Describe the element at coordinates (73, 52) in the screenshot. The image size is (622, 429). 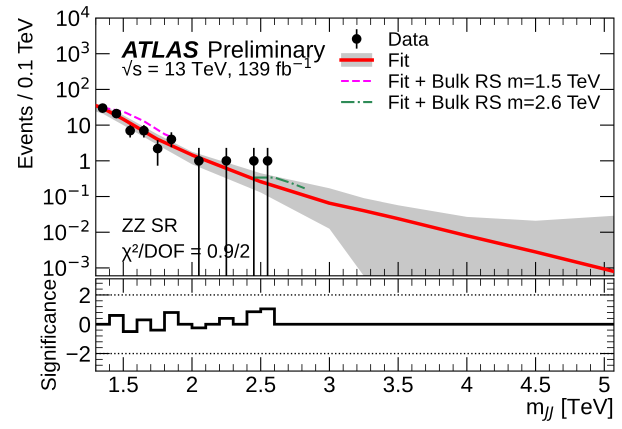
I see `y-tick-label: 10$^{3}$` at that location.